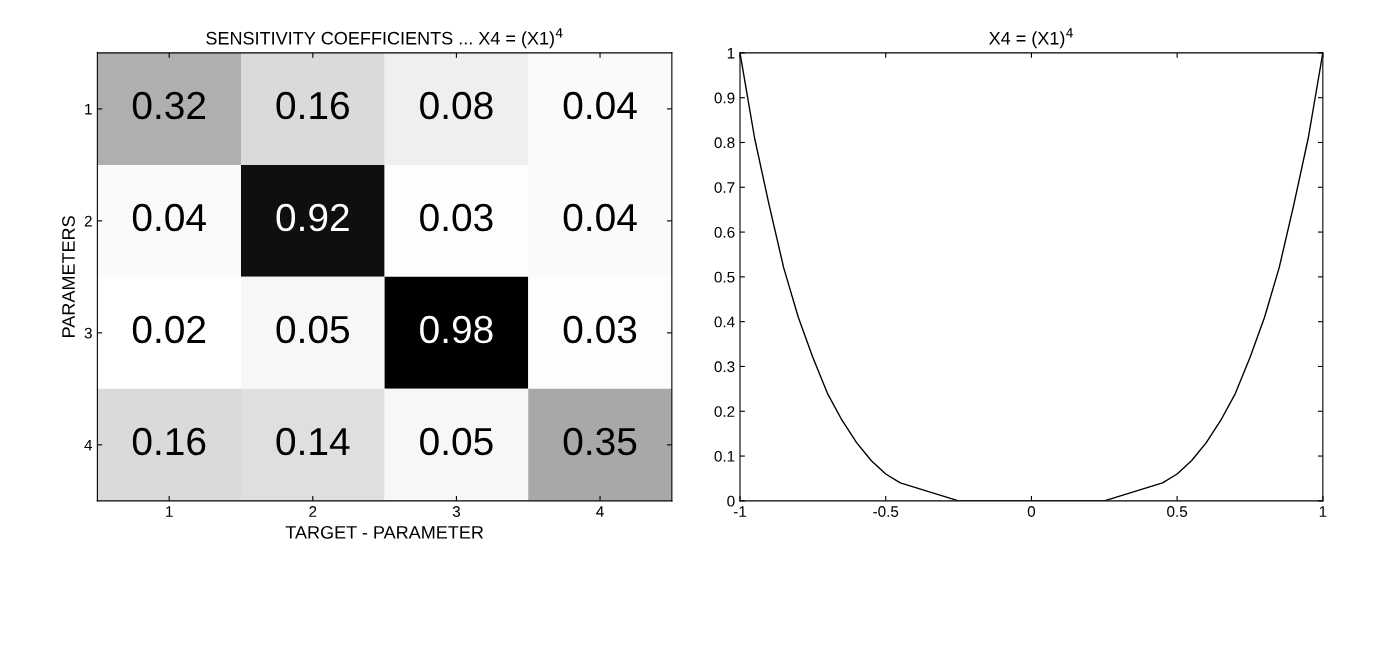 The image size is (1391, 653). I want to click on y-tick-label: 0.9, so click(724, 98).